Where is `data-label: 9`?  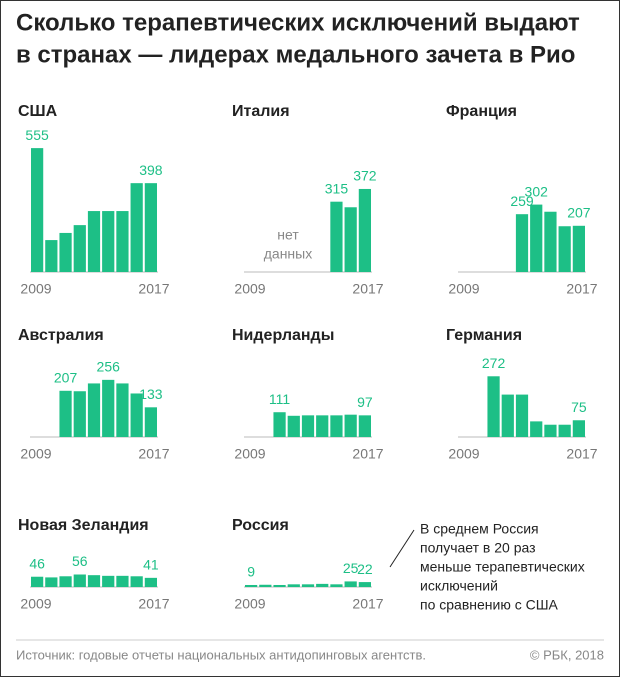 data-label: 9 is located at coordinates (251, 572).